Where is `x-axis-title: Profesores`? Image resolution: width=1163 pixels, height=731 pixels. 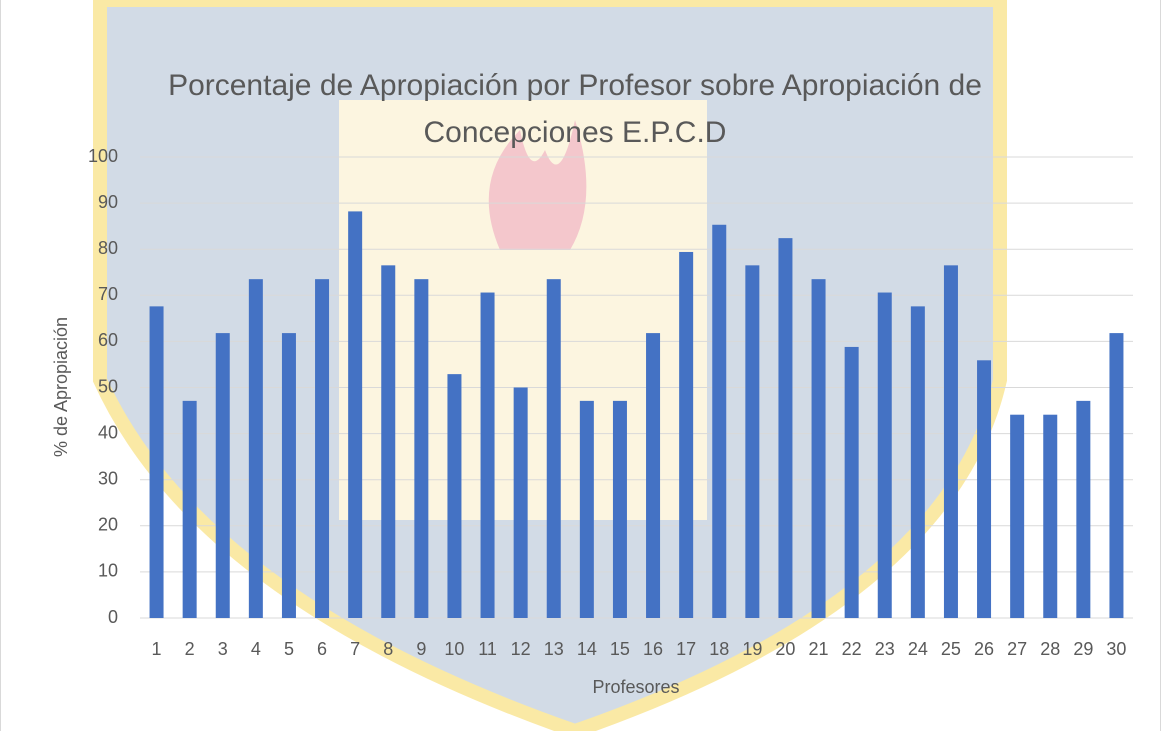 x-axis-title: Profesores is located at coordinates (635, 687).